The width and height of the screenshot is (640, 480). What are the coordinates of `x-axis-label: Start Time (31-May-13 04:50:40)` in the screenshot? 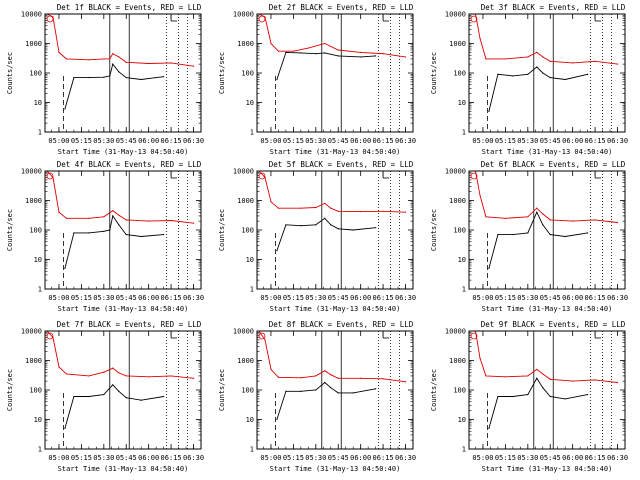 It's located at (123, 152).